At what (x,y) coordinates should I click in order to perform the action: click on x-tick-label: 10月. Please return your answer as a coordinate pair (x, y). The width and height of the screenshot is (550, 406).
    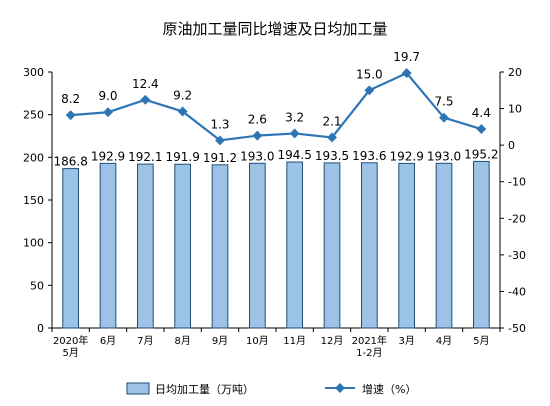
    Looking at the image, I should click on (257, 341).